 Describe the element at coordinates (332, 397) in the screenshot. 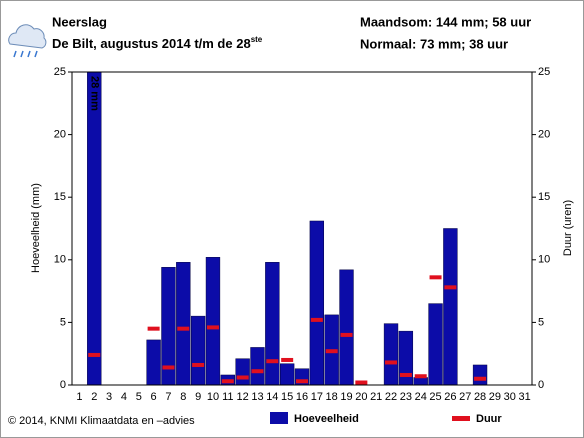

I see `x-tick-label: 18` at that location.